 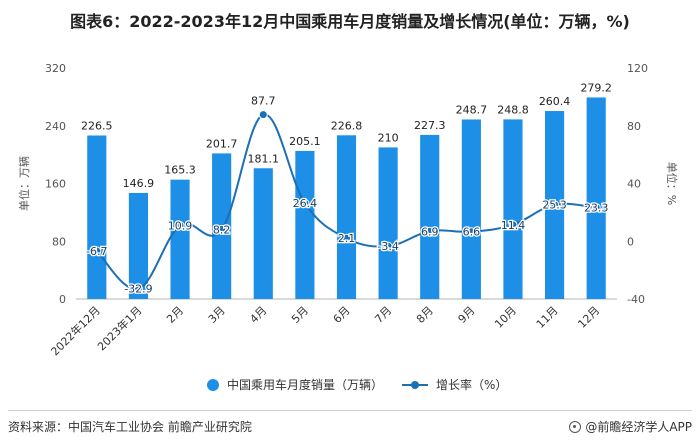 What do you see at coordinates (472, 385) in the screenshot?
I see `legend-line-label: 增长率（%）` at bounding box center [472, 385].